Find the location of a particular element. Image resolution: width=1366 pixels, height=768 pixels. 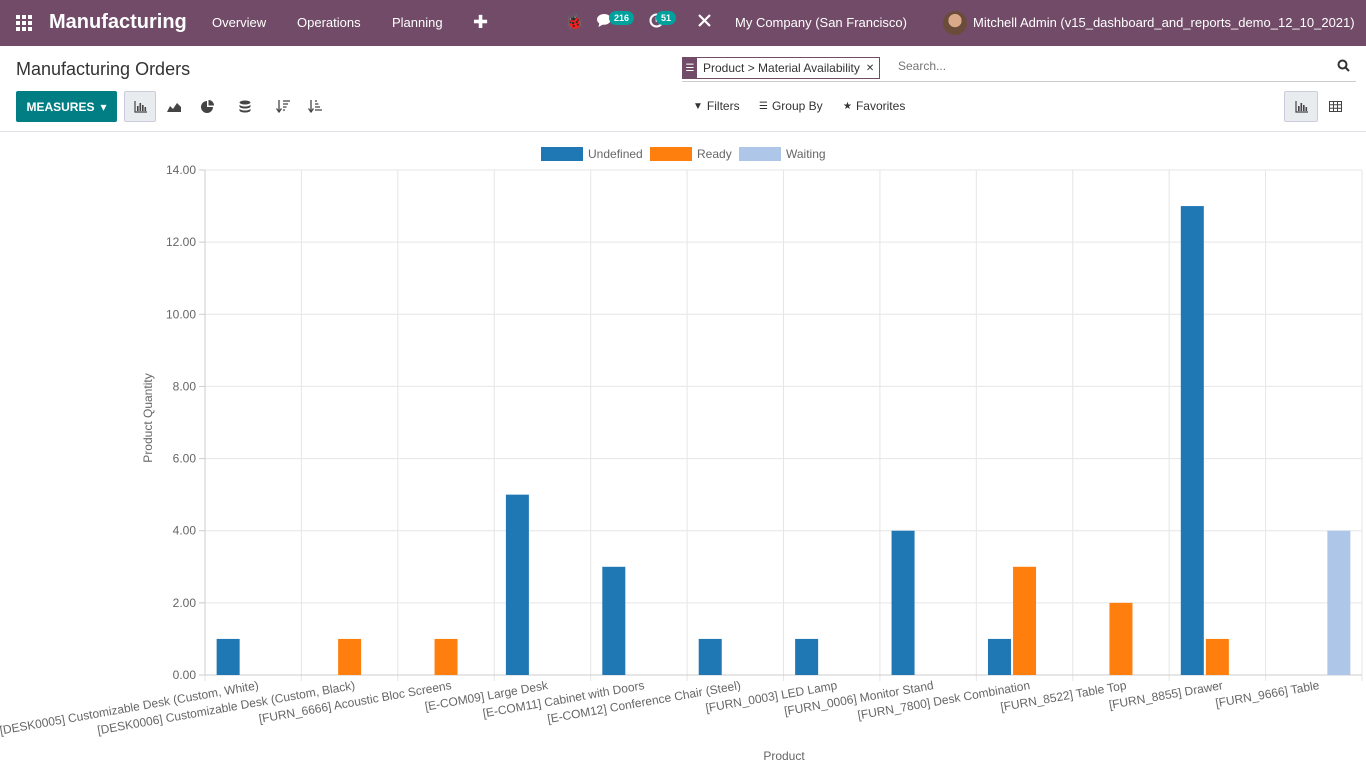

y-tick-label: 12.00 is located at coordinates (181, 242).